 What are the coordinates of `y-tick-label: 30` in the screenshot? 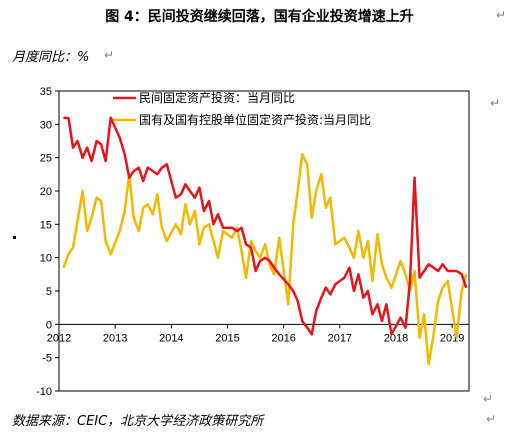 It's located at (46, 125).